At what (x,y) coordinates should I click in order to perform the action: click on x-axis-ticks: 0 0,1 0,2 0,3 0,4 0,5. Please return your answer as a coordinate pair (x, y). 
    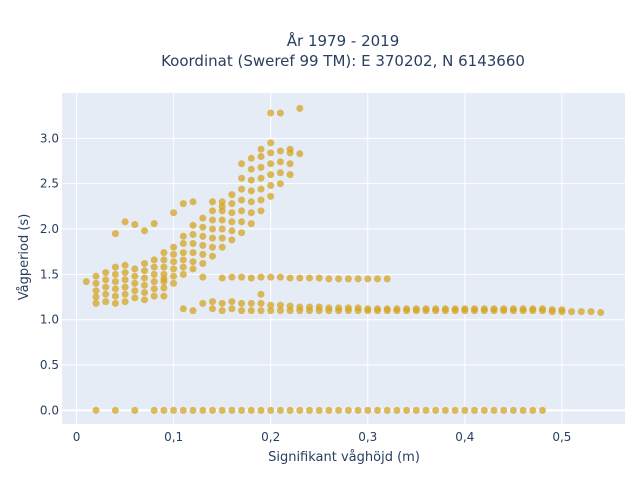
    Looking at the image, I should click on (322, 437).